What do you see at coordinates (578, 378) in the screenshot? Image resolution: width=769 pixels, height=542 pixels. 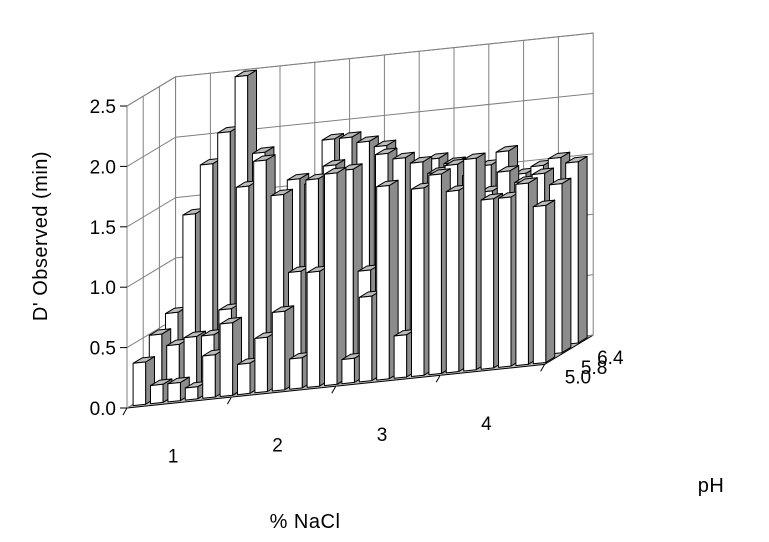 I see `y-category-label: 5.0` at bounding box center [578, 378].